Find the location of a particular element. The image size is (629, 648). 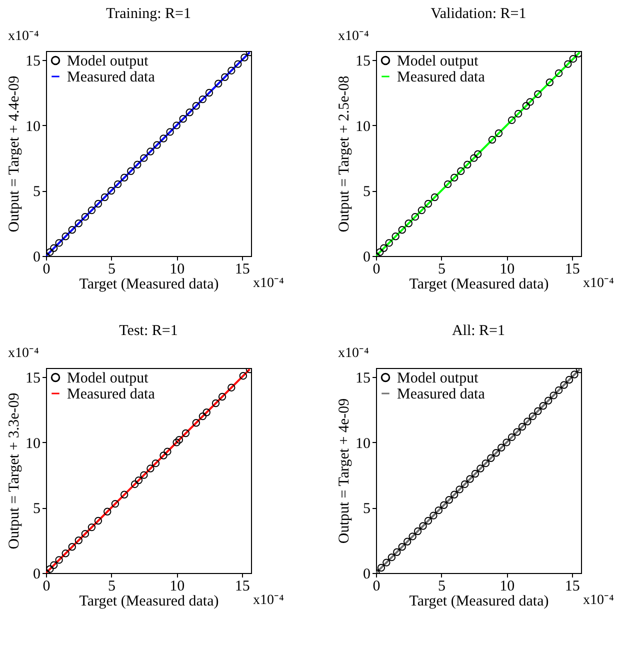

chart-title: Validation: R=1 is located at coordinates (478, 14).